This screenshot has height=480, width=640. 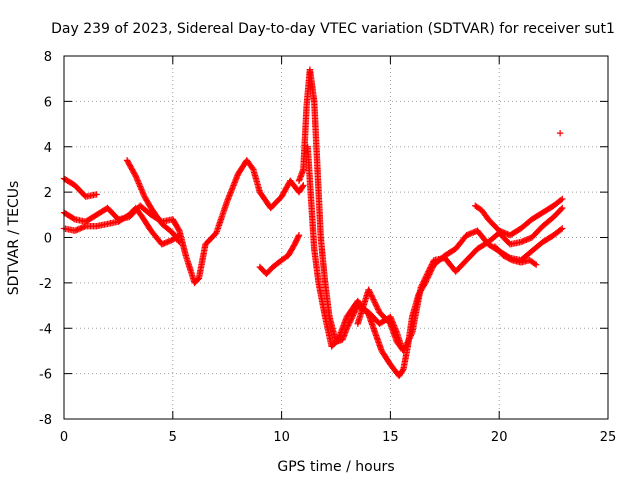 I want to click on y-tick-label: 8, so click(x=48, y=57).